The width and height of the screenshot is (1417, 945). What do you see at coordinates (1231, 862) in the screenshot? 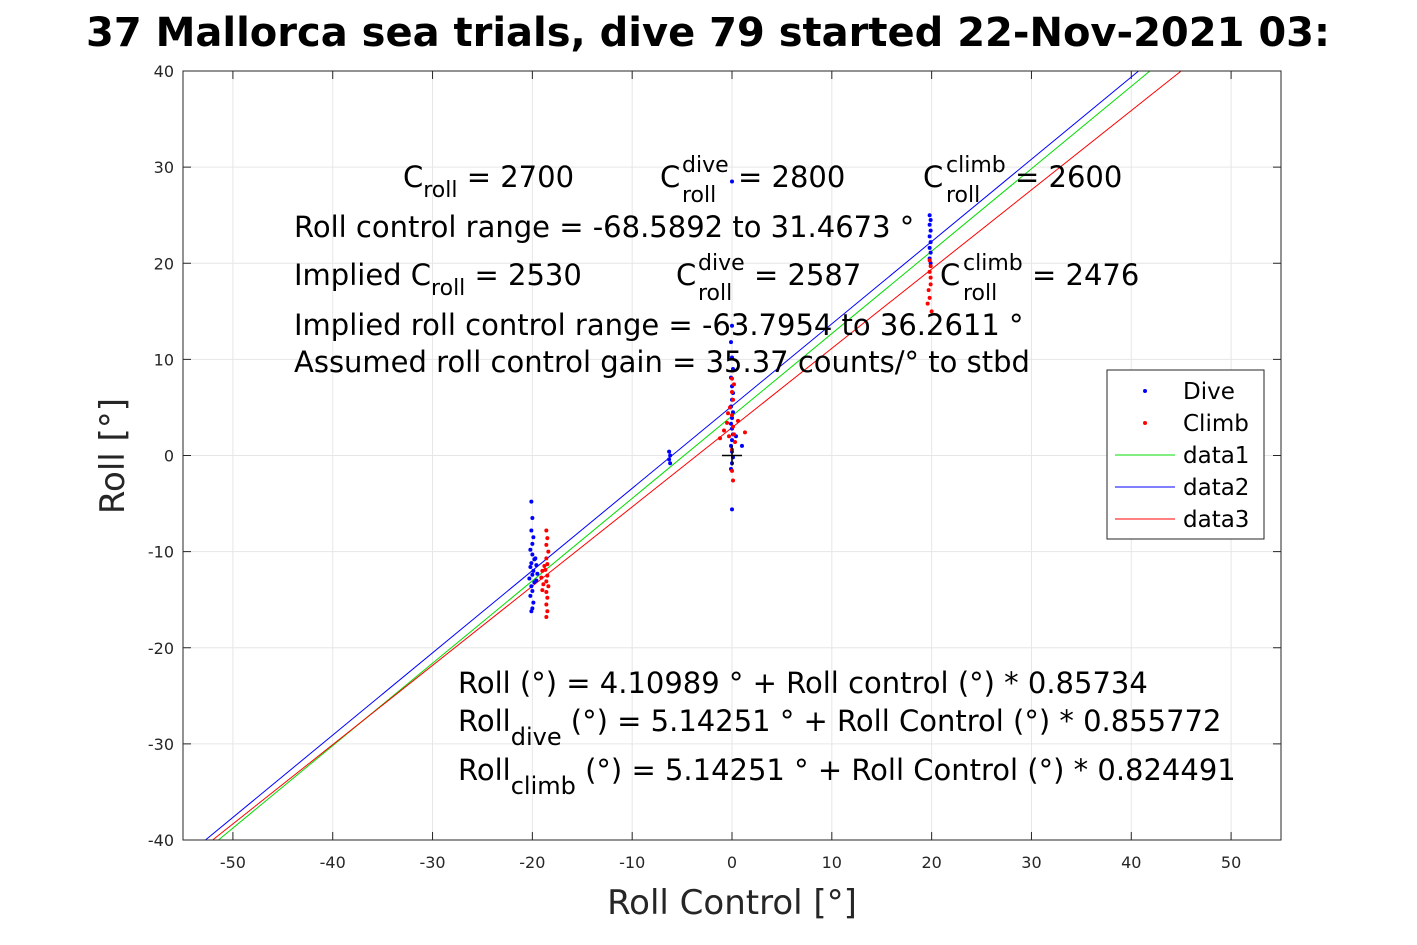
I see `x-tick-label: 50` at bounding box center [1231, 862].